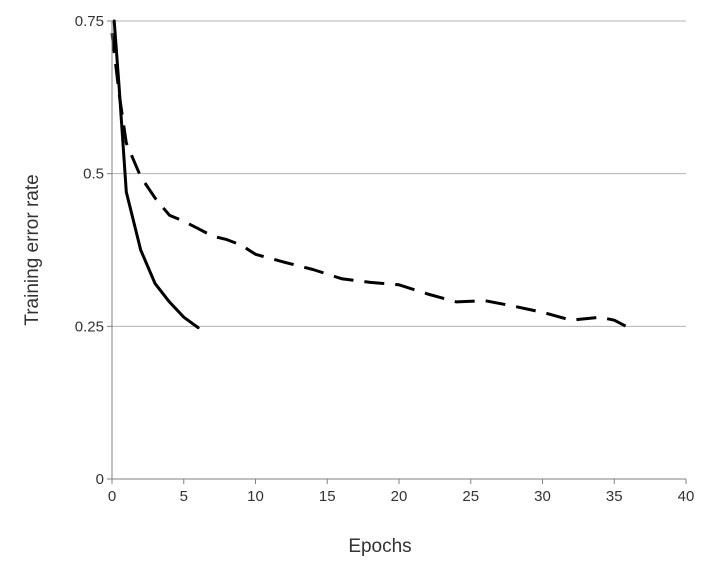 The width and height of the screenshot is (721, 573). What do you see at coordinates (399, 496) in the screenshot?
I see `x-tick-label-4: 20` at bounding box center [399, 496].